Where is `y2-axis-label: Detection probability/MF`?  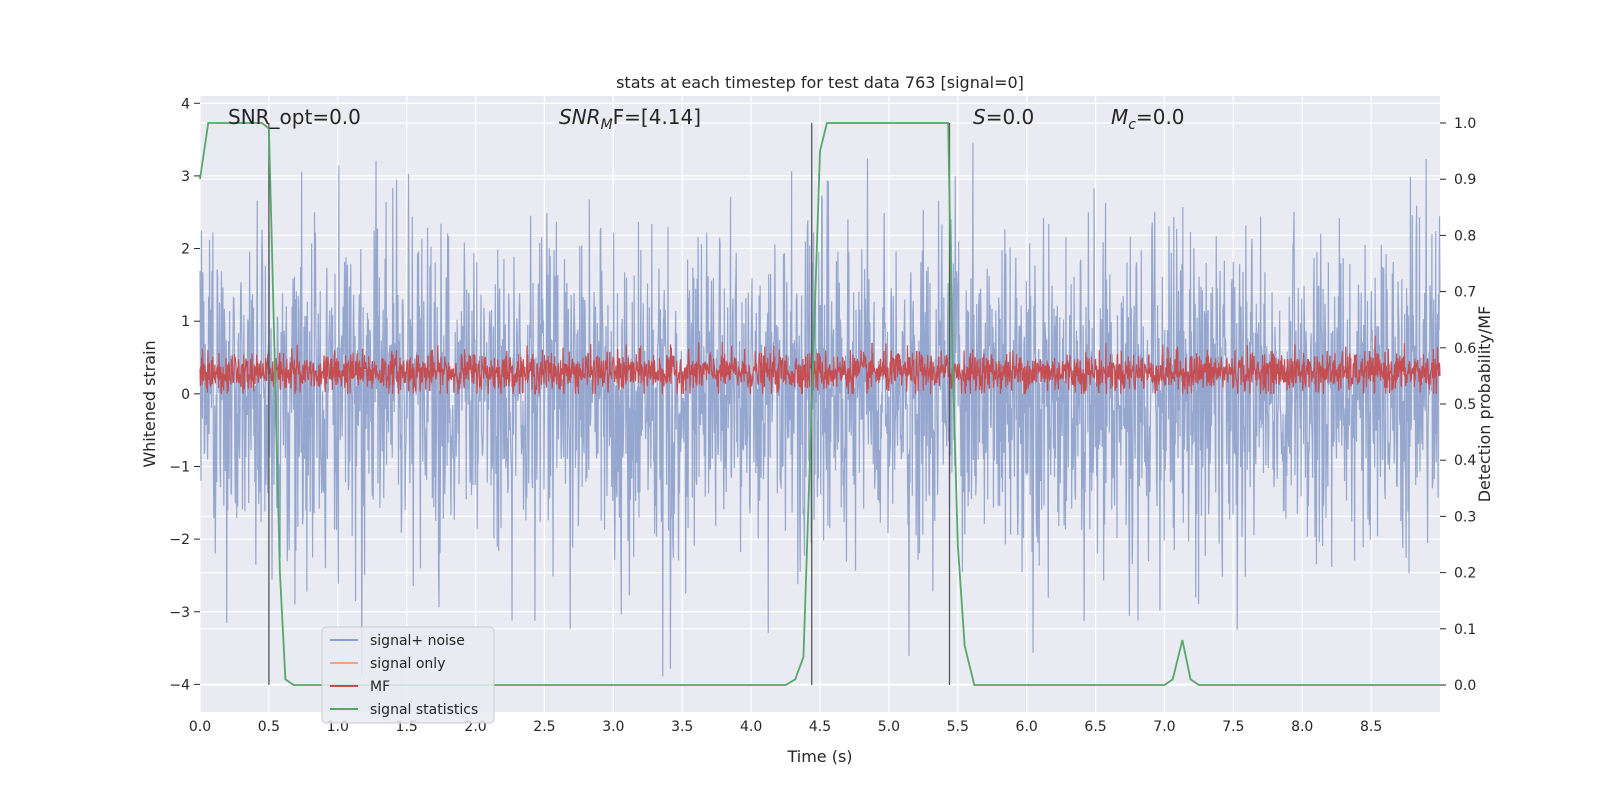
y2-axis-label: Detection probability/MF is located at coordinates (1484, 404).